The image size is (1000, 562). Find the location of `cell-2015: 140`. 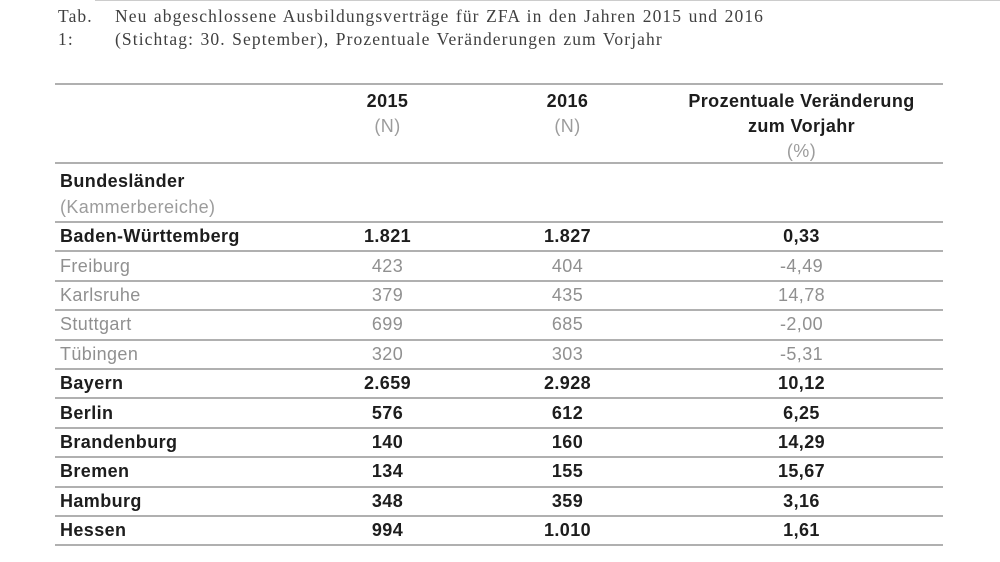

cell-2015: 140 is located at coordinates (387, 441).